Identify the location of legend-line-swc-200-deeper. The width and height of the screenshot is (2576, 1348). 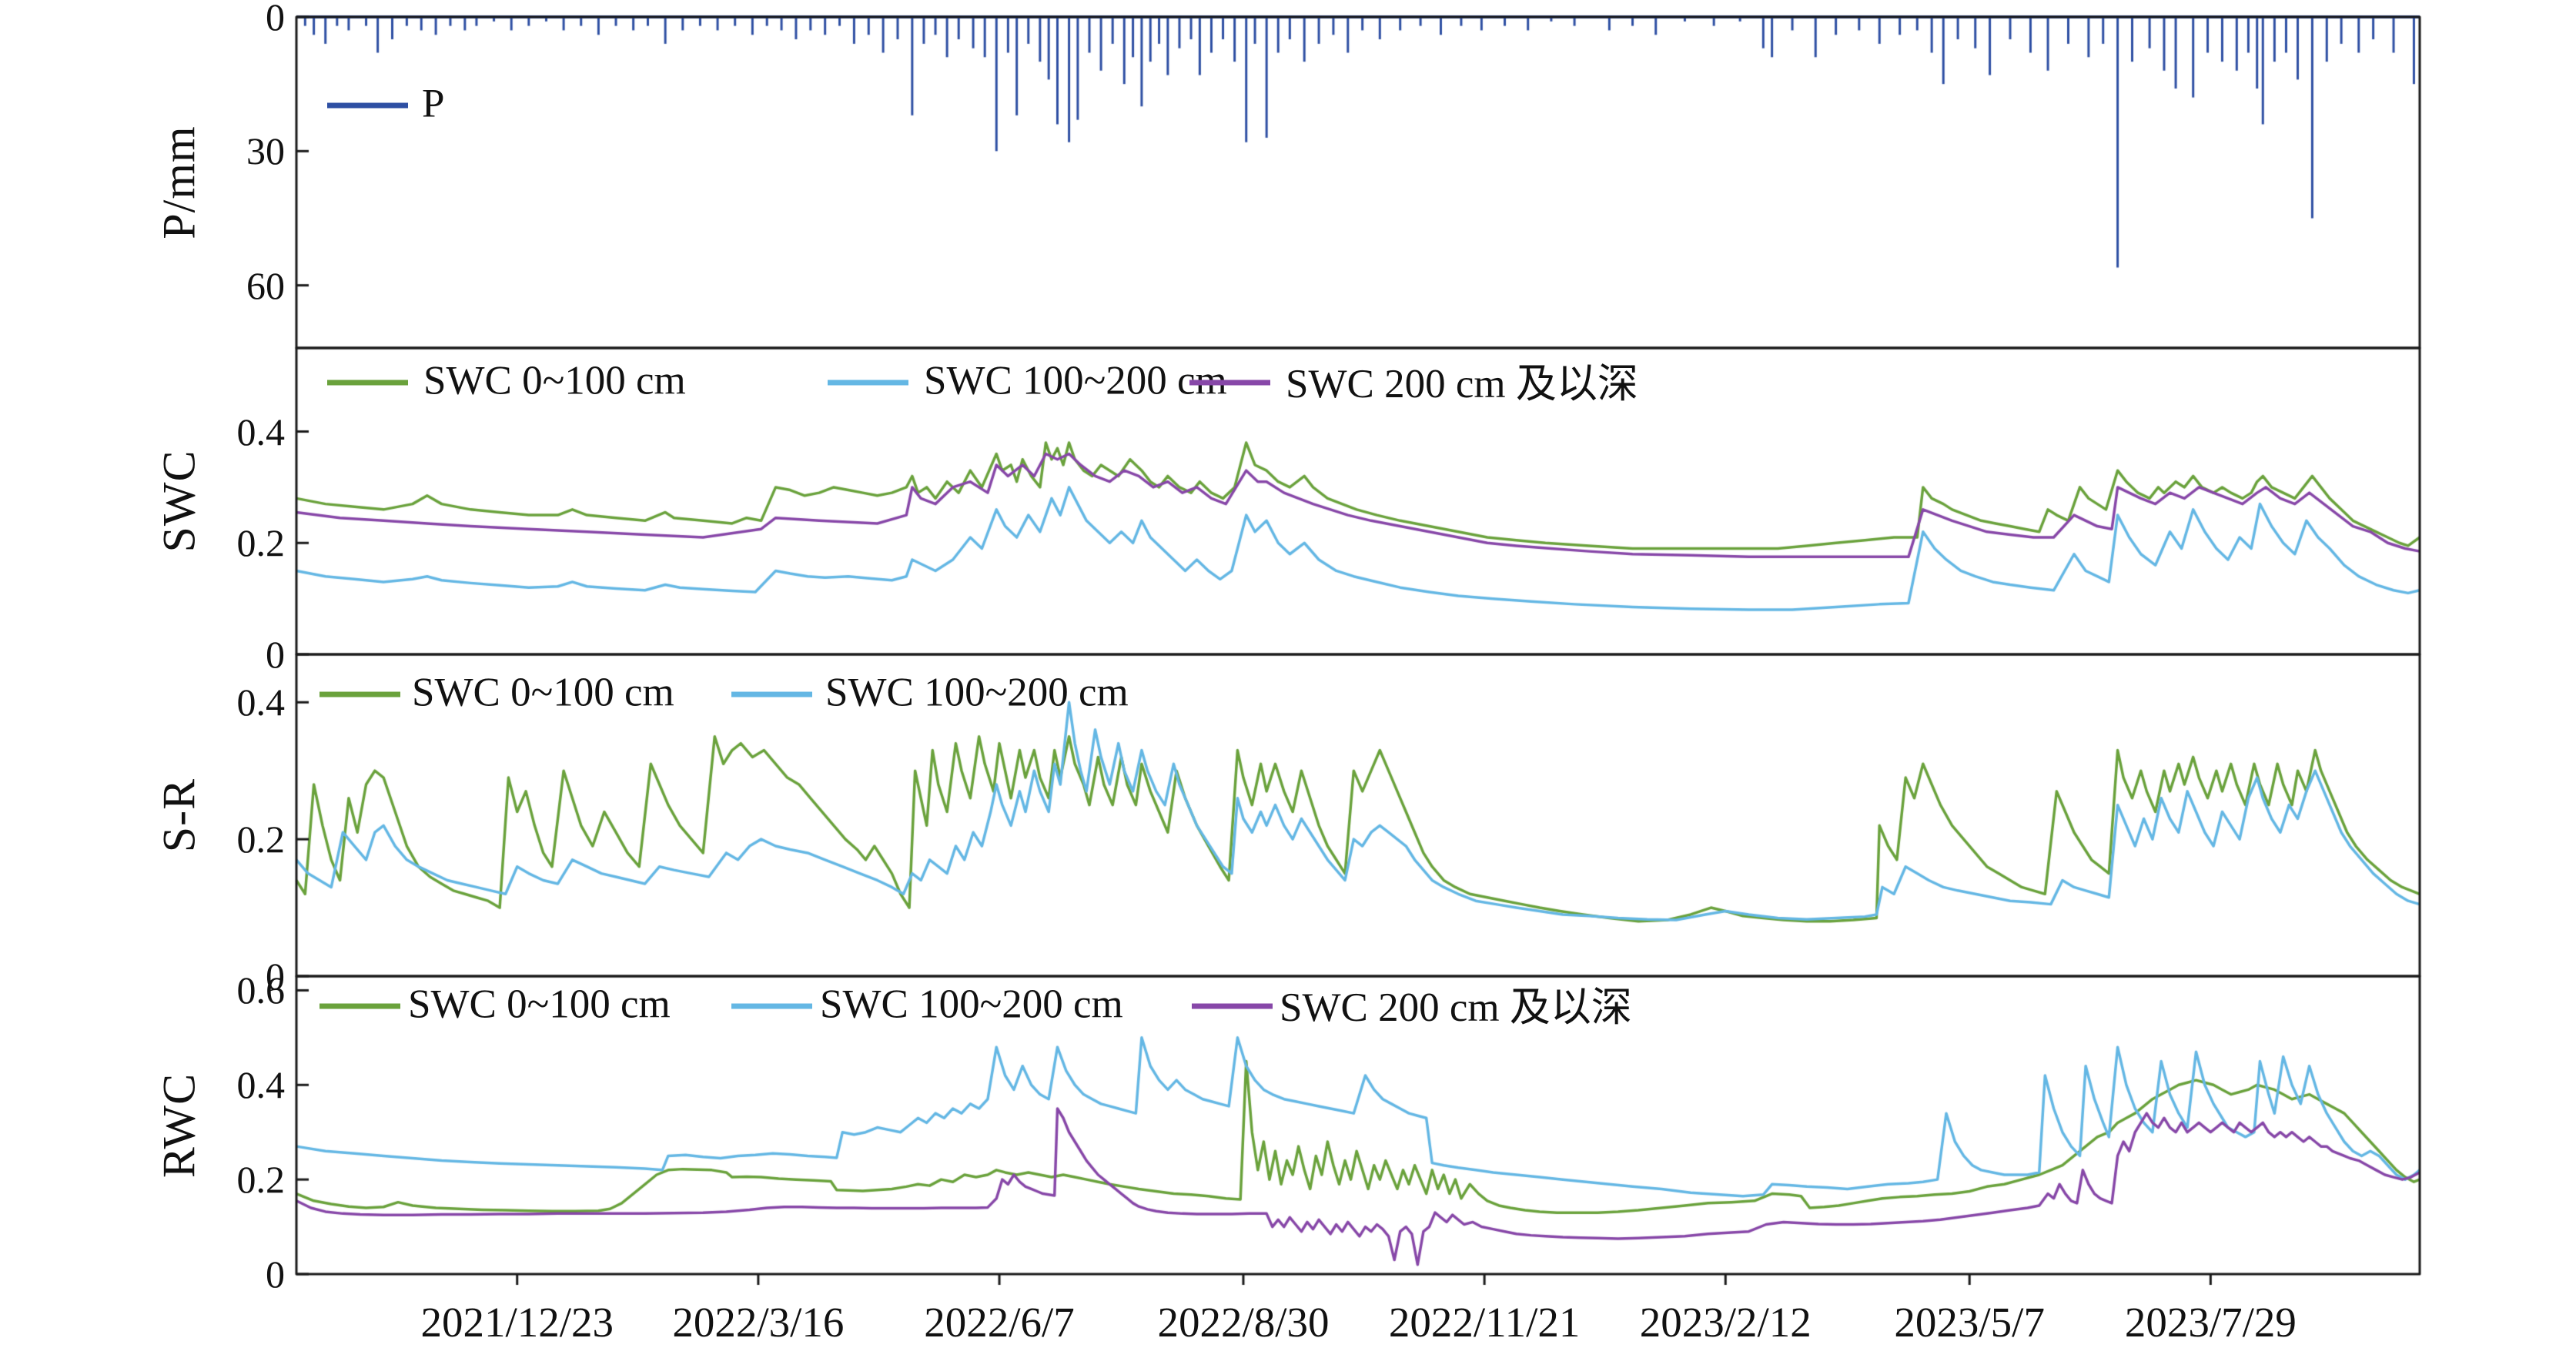
(1230, 383).